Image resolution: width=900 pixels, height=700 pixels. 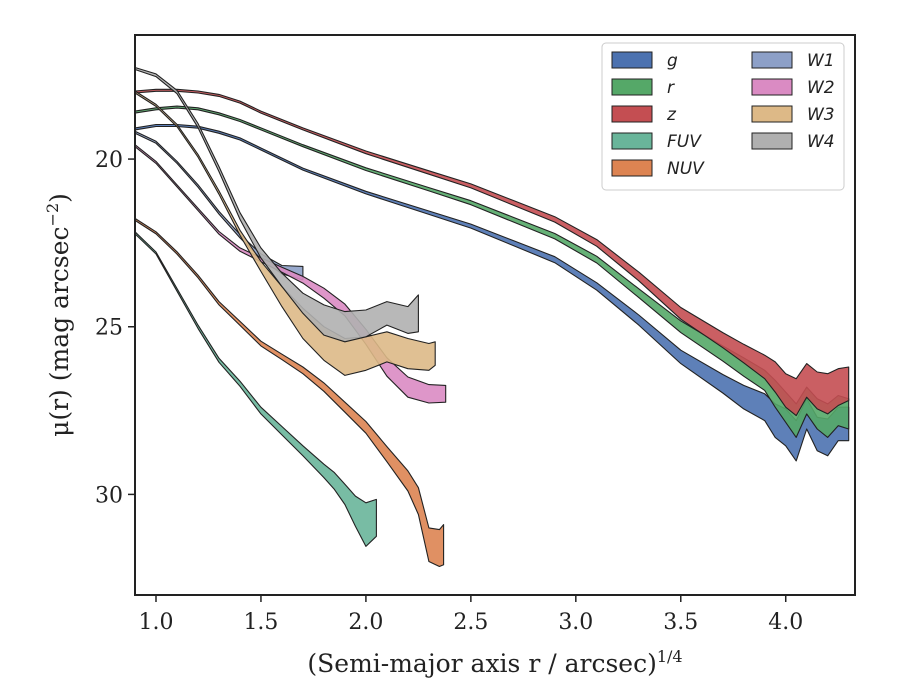 I want to click on legend-label-nuv: NUV, so click(x=686, y=169).